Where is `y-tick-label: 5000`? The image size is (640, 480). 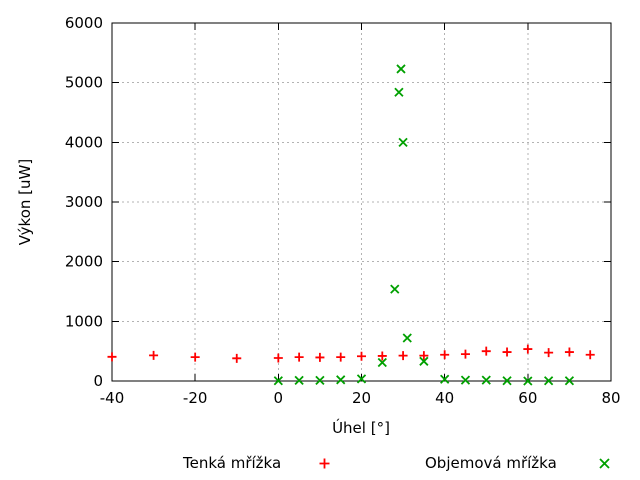
y-tick-label: 5000 is located at coordinates (84, 83).